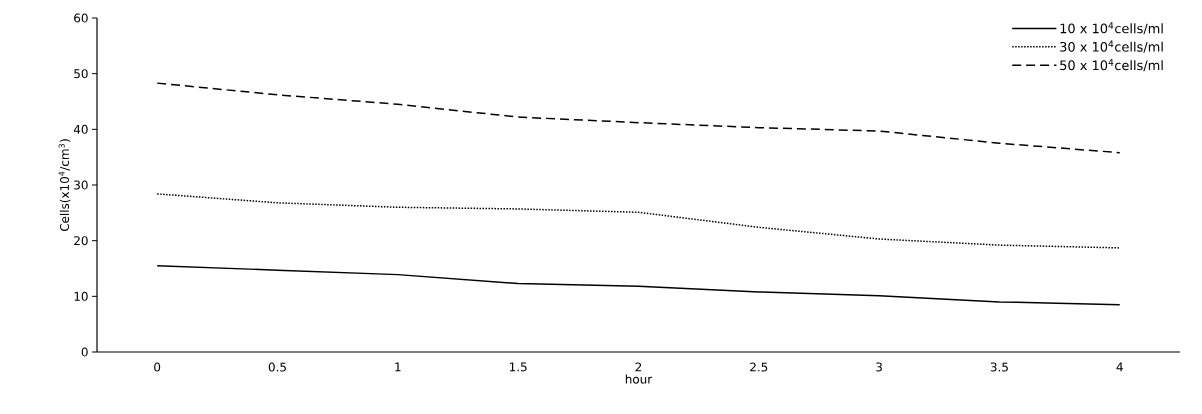 The image size is (1202, 414). Describe the element at coordinates (81, 74) in the screenshot. I see `y-tick-label: 50` at that location.